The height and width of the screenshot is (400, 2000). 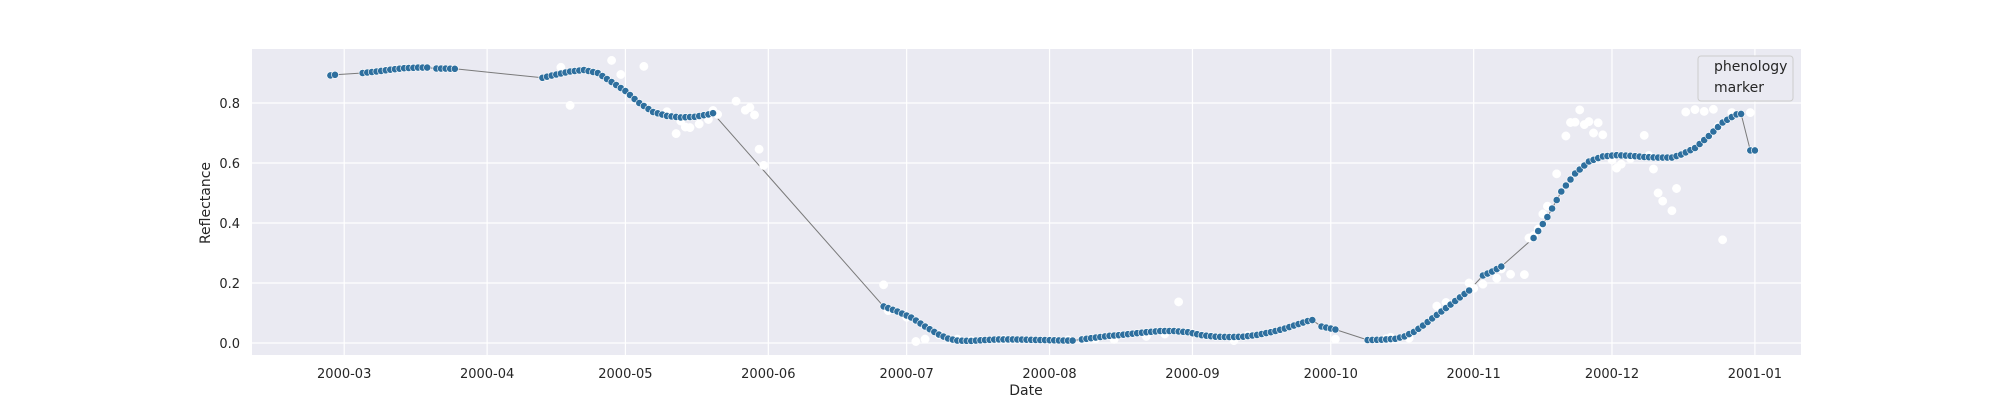 I want to click on y-axis-label: Reflectance, so click(x=206, y=203).